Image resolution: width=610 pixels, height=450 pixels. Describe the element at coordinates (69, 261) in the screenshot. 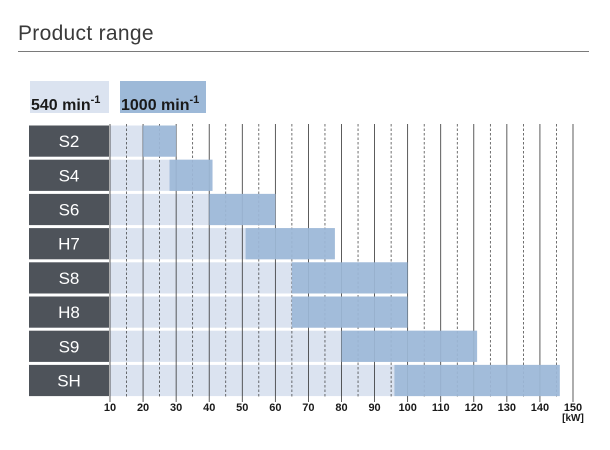

I see `row-labels: S2 S4 S6 H7 S8 H8 S9 SH` at that location.